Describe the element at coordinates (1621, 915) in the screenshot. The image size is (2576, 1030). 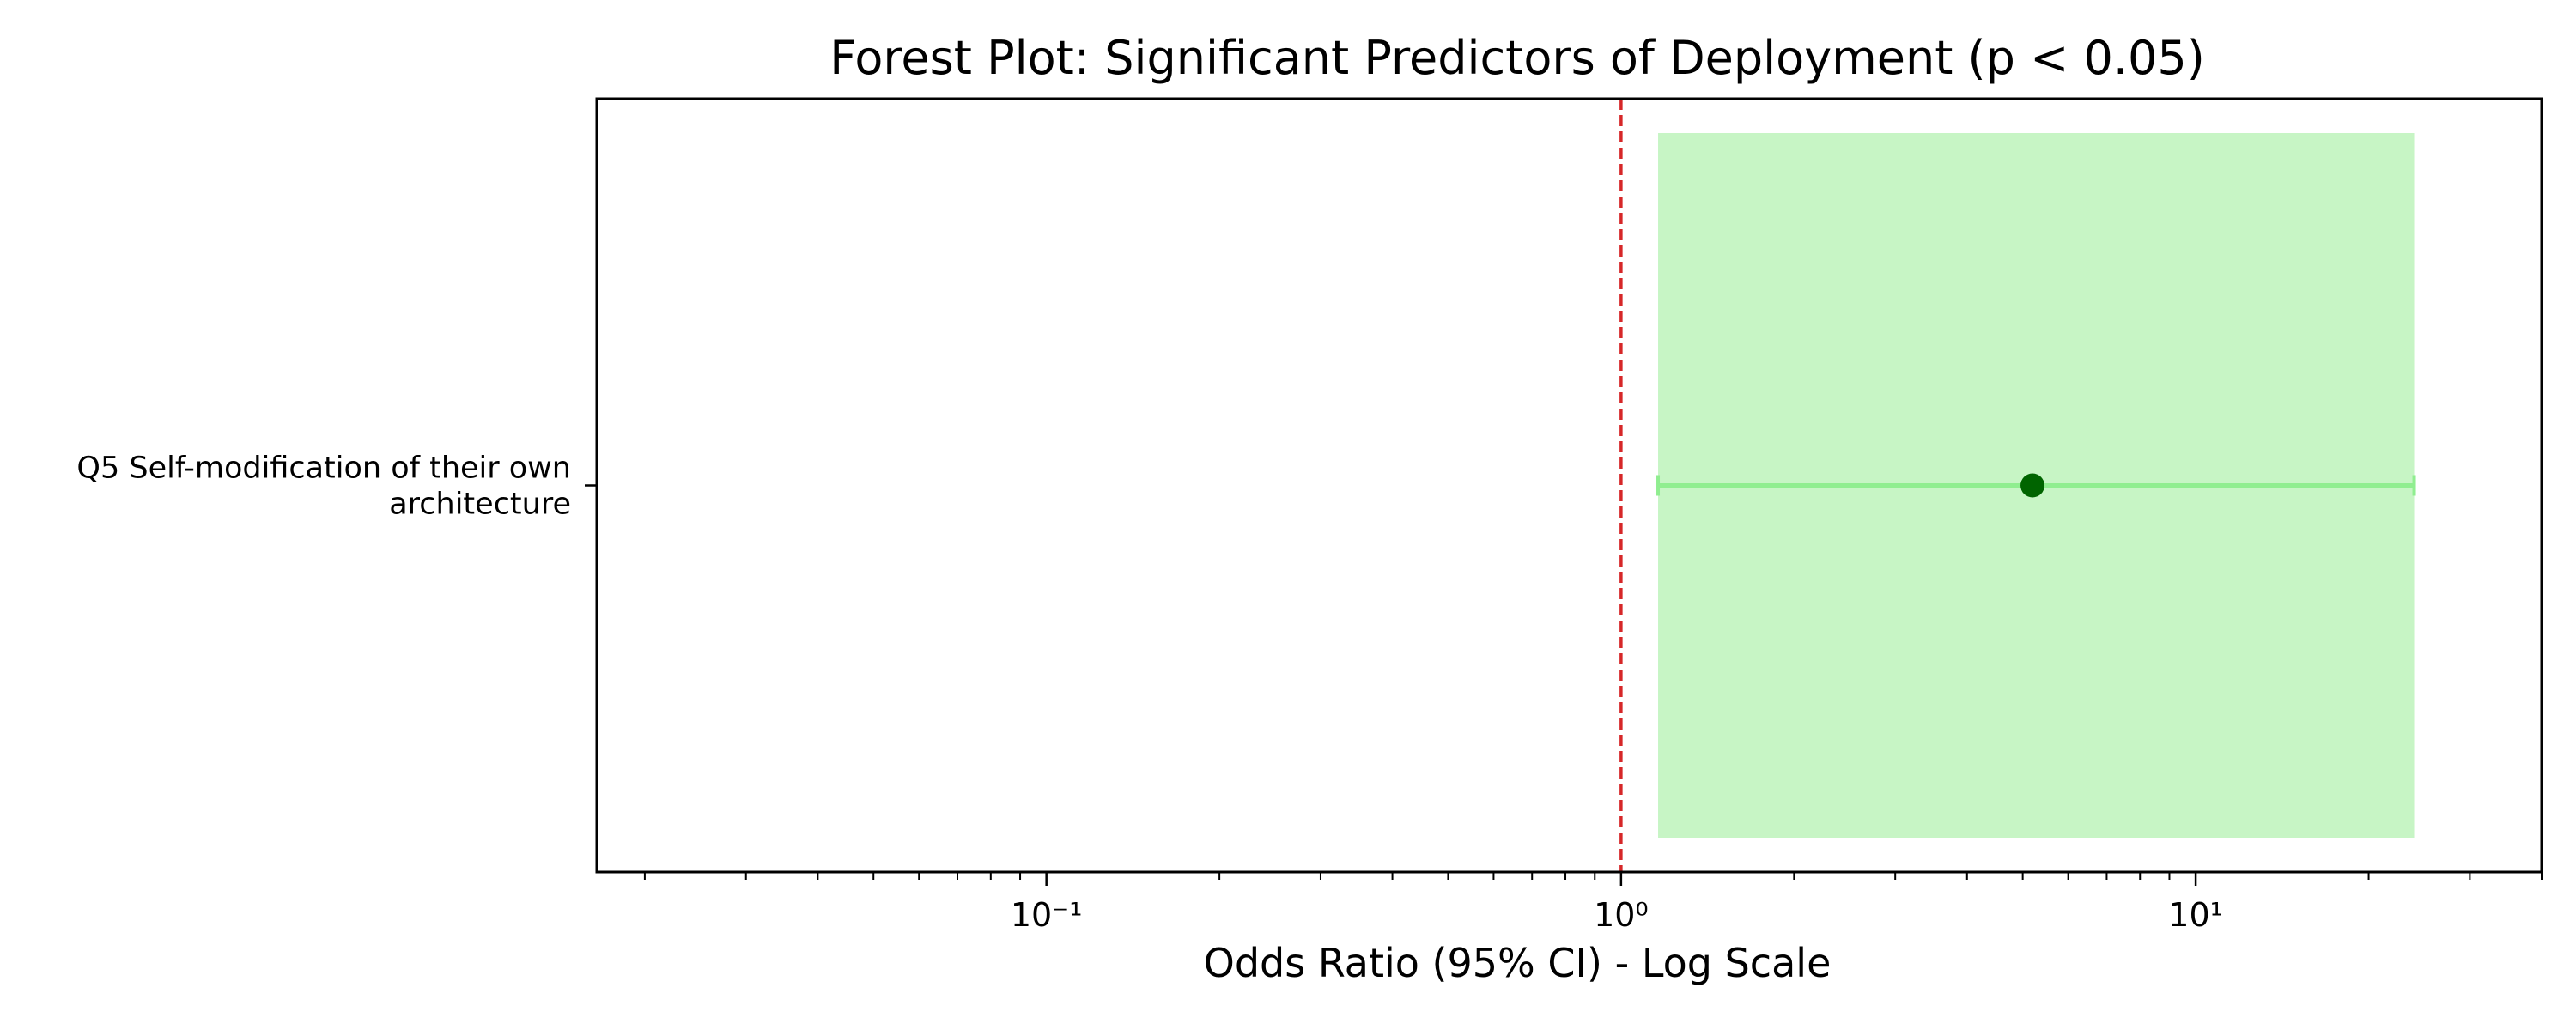
I see `x-tick-label: 10⁰` at that location.